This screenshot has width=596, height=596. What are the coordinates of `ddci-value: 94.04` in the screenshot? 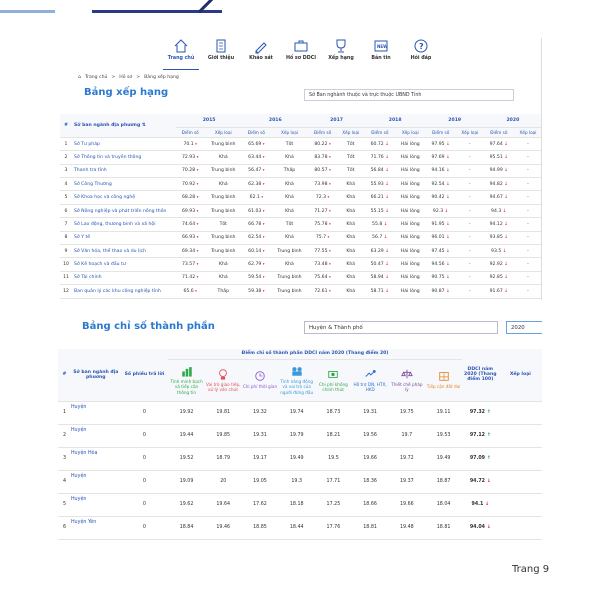 It's located at (477, 527).